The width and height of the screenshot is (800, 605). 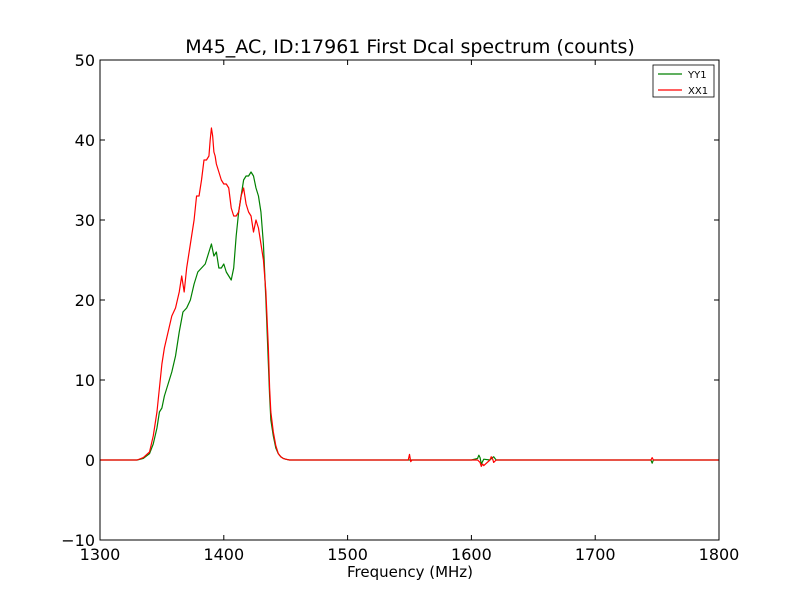 I want to click on y-tick-label: 20, so click(x=85, y=300).